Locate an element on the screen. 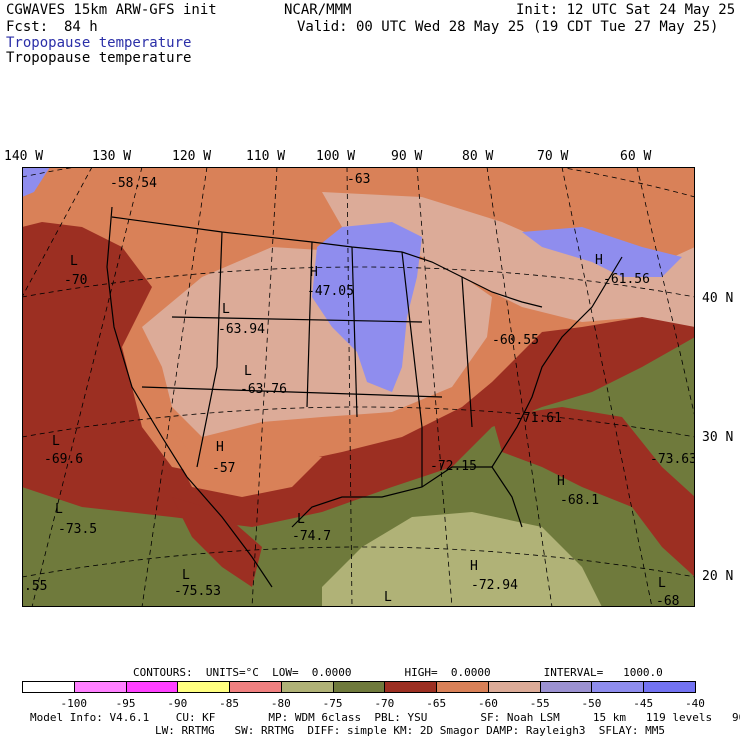  extremum-value: -73.63 is located at coordinates (672, 459).